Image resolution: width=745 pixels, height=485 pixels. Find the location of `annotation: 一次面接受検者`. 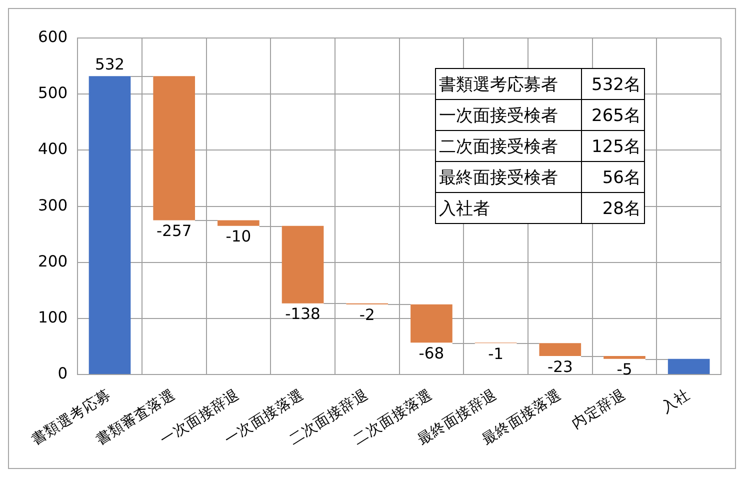

annotation: 一次面接受検者 is located at coordinates (509, 115).